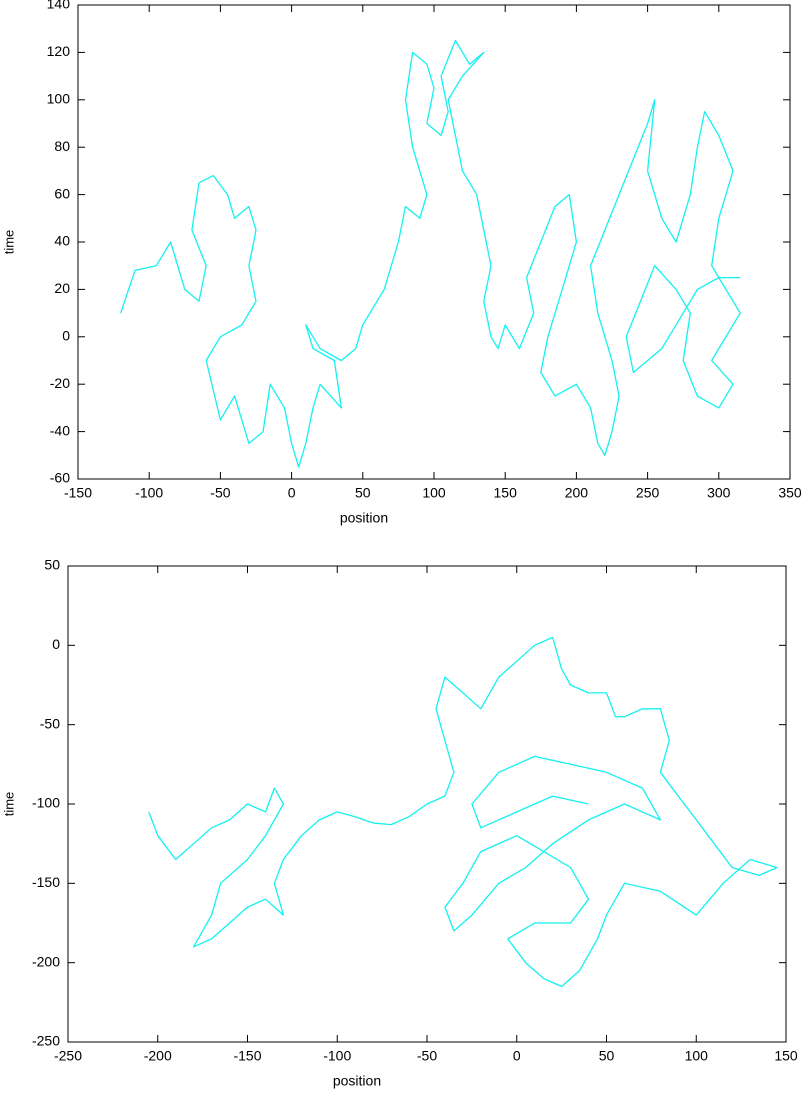 This screenshot has width=805, height=1094. What do you see at coordinates (59, 51) in the screenshot?
I see `y-tick-label: 120` at bounding box center [59, 51].